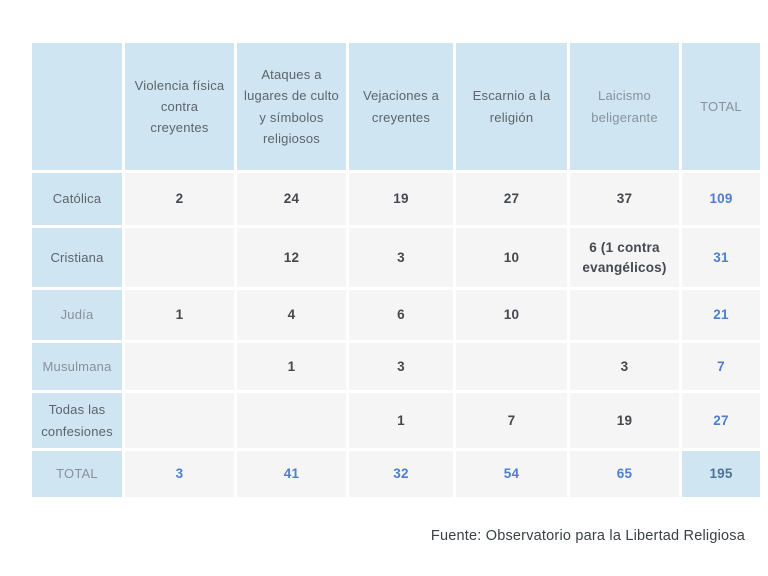 Image resolution: width=768 pixels, height=576 pixels. I want to click on cell-cristiana-col6: 31, so click(721, 257).